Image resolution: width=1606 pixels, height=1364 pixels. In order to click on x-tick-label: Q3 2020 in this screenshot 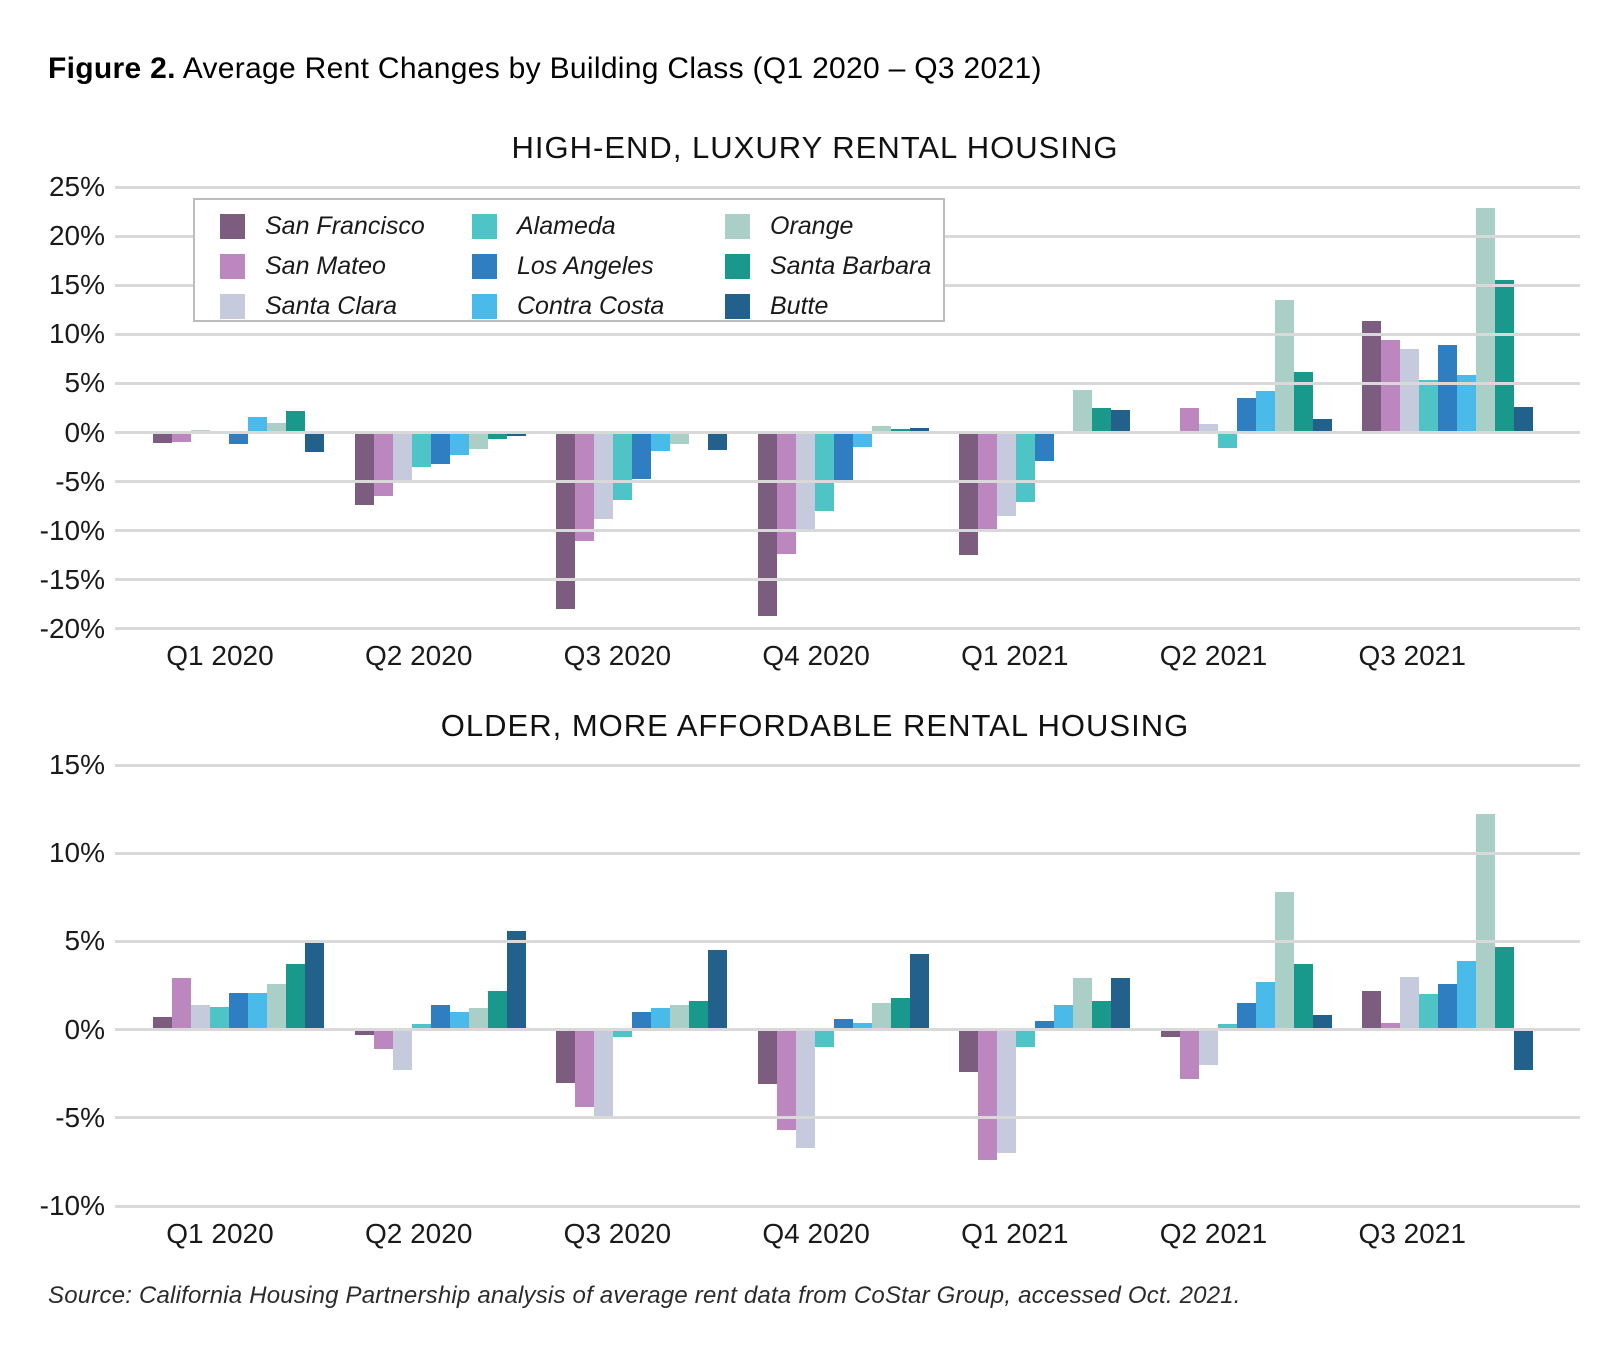, I will do `click(617, 655)`.